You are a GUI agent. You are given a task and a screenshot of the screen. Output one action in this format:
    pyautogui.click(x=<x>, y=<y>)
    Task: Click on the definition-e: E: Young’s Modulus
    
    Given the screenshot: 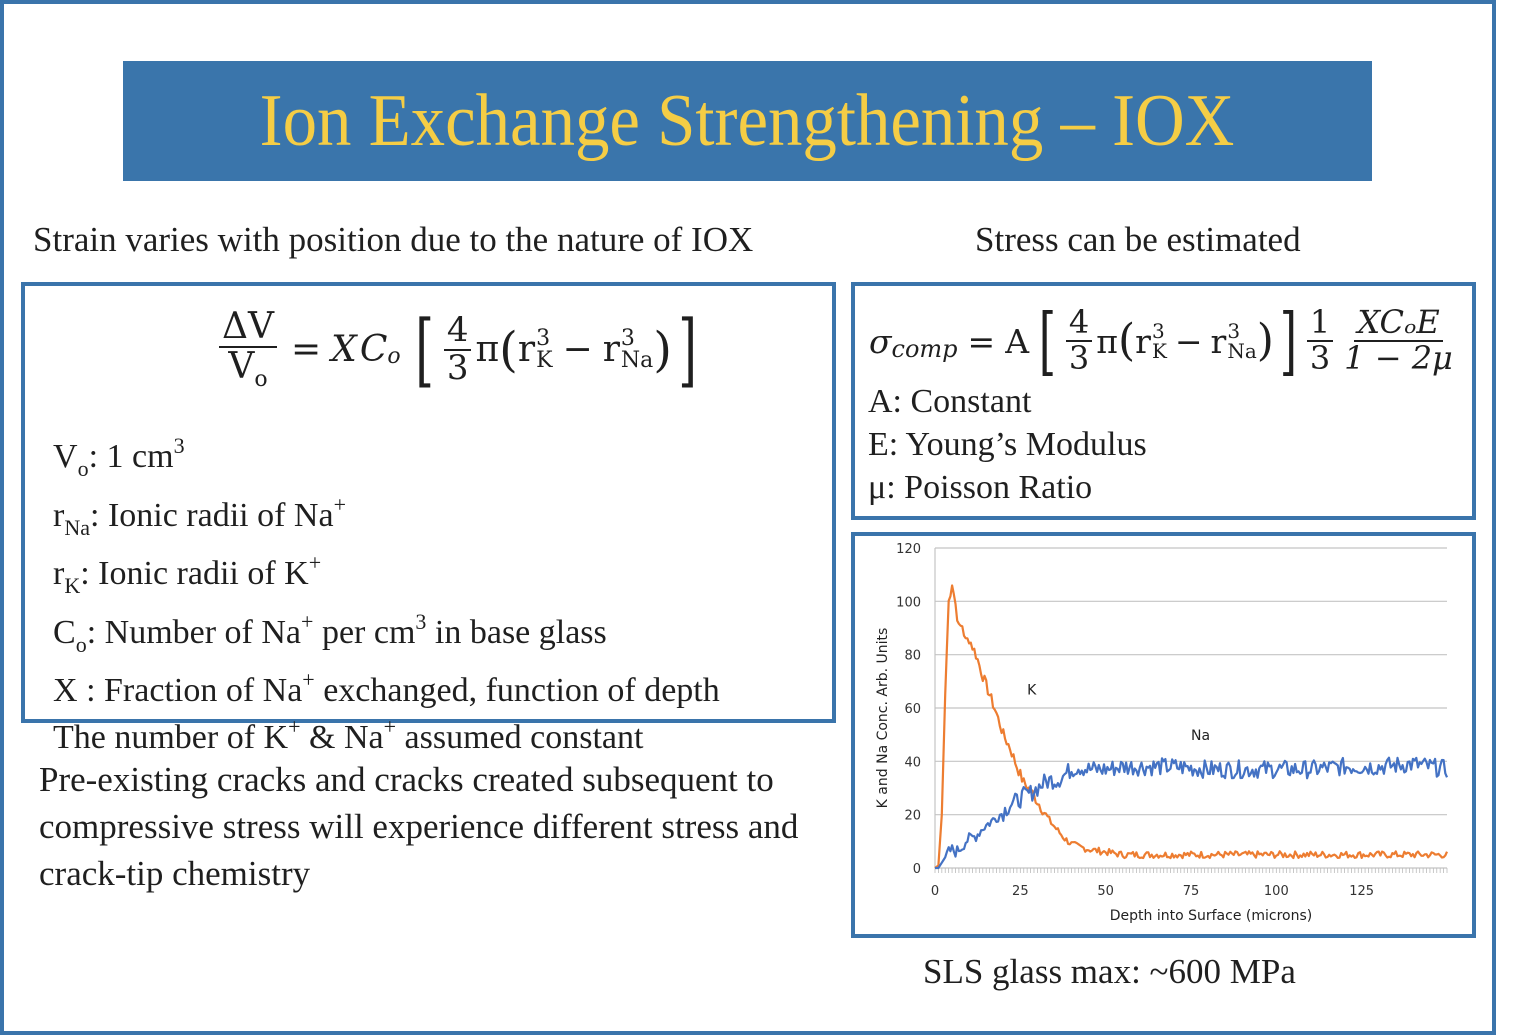 What is the action you would take?
    pyautogui.click(x=1007, y=444)
    